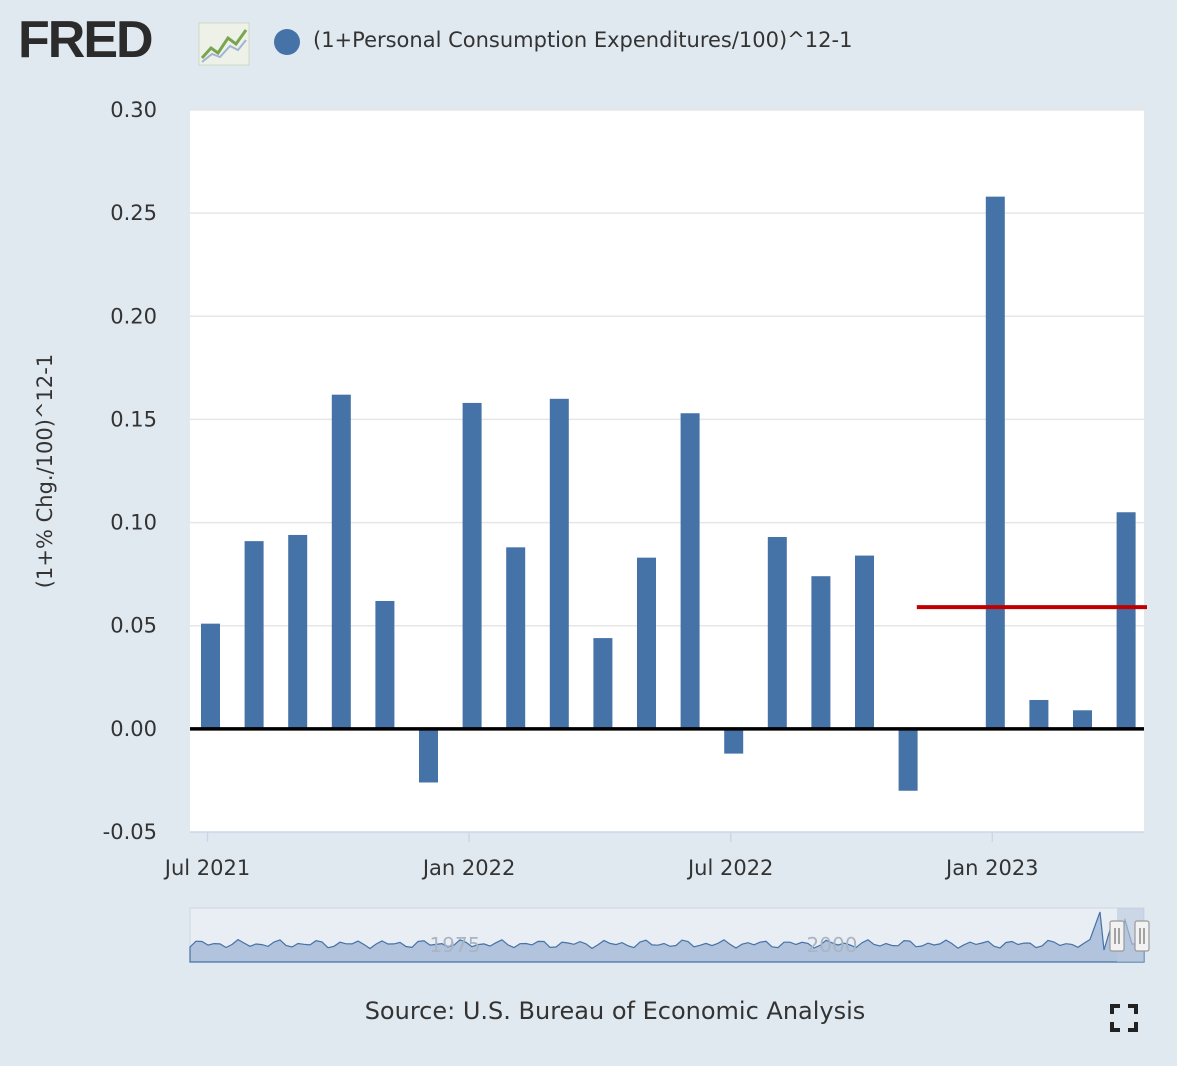  I want to click on y-tick-label: 0.05, so click(133, 626).